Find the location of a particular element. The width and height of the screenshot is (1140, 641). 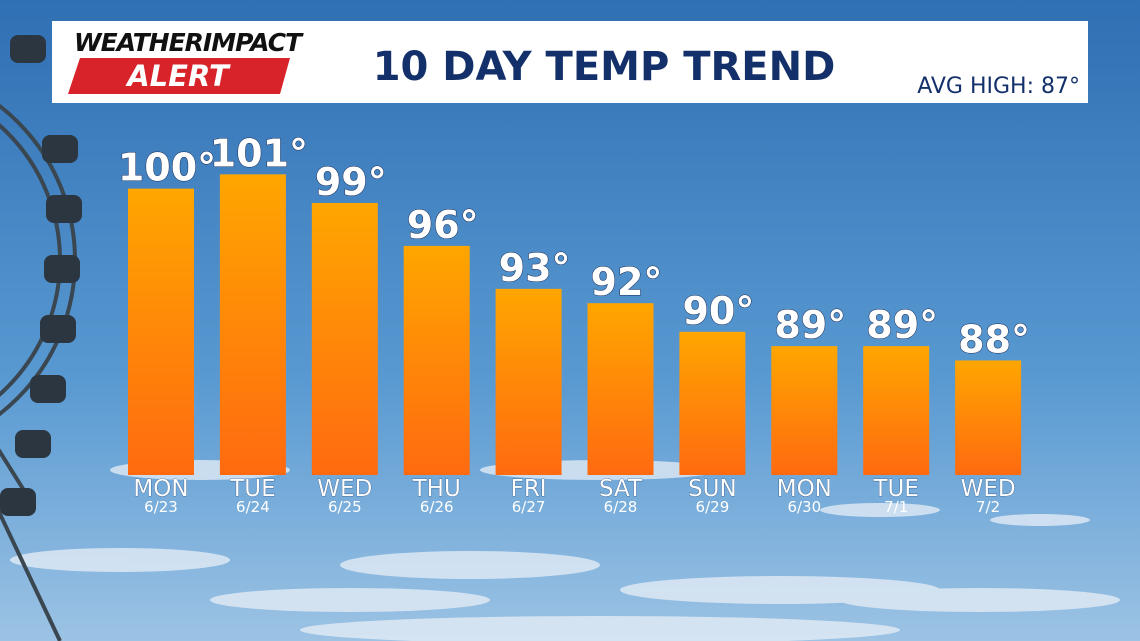

date-label: 6/26 is located at coordinates (437, 507).